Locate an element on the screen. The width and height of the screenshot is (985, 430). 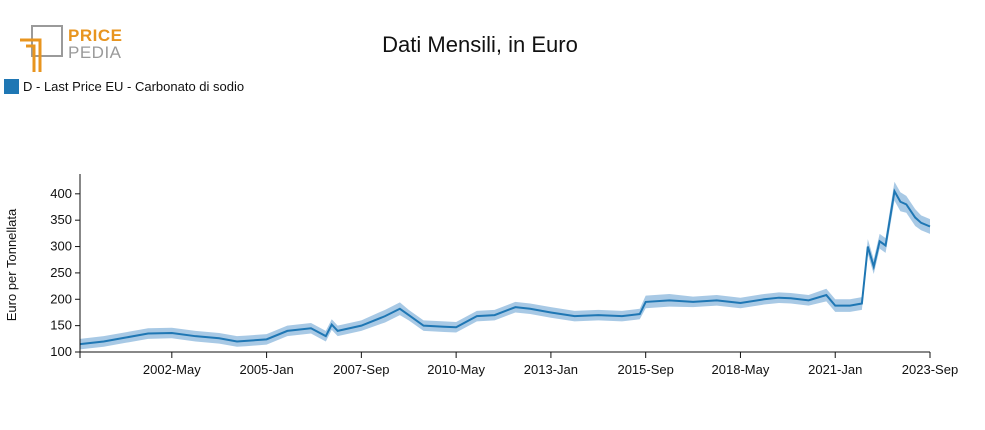
x-tick-label: 2023-Sep is located at coordinates (930, 369).